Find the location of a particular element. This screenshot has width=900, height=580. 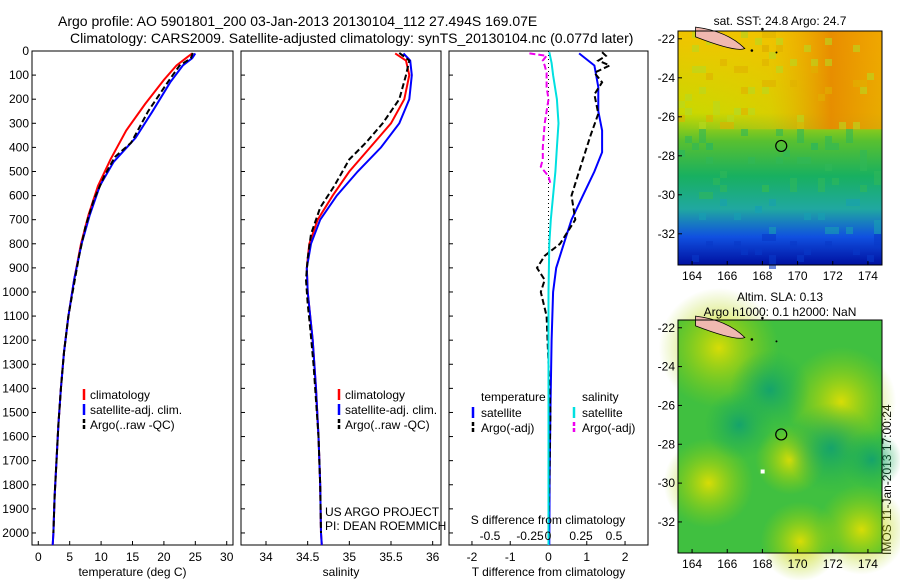

salinity-xtick-label: 34 is located at coordinates (266, 557).